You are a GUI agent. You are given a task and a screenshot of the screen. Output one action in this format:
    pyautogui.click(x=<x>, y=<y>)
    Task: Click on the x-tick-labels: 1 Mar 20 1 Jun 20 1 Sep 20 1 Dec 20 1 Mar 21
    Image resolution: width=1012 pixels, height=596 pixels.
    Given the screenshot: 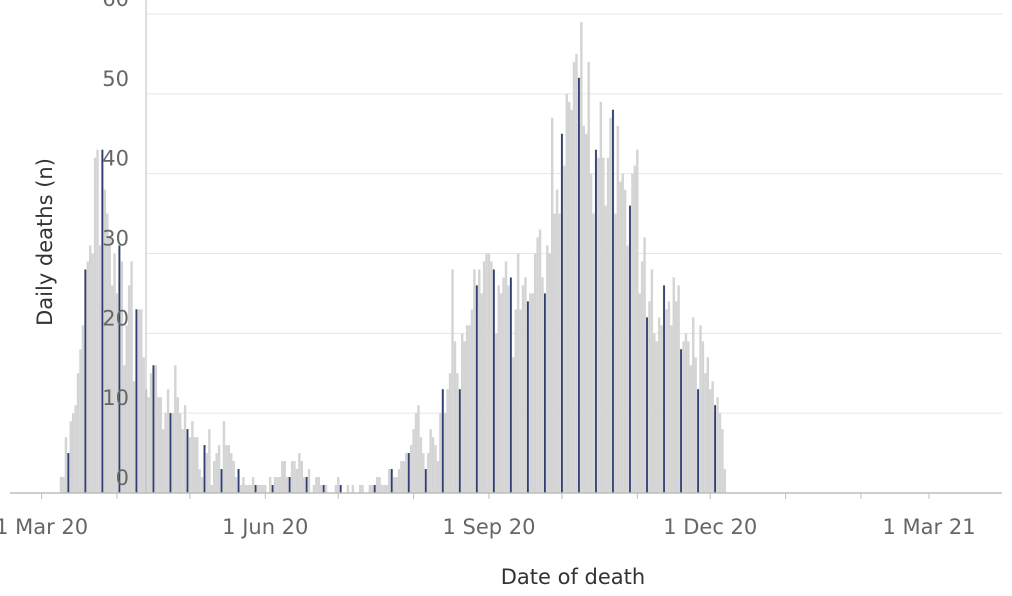 What is the action you would take?
    pyautogui.click(x=488, y=527)
    